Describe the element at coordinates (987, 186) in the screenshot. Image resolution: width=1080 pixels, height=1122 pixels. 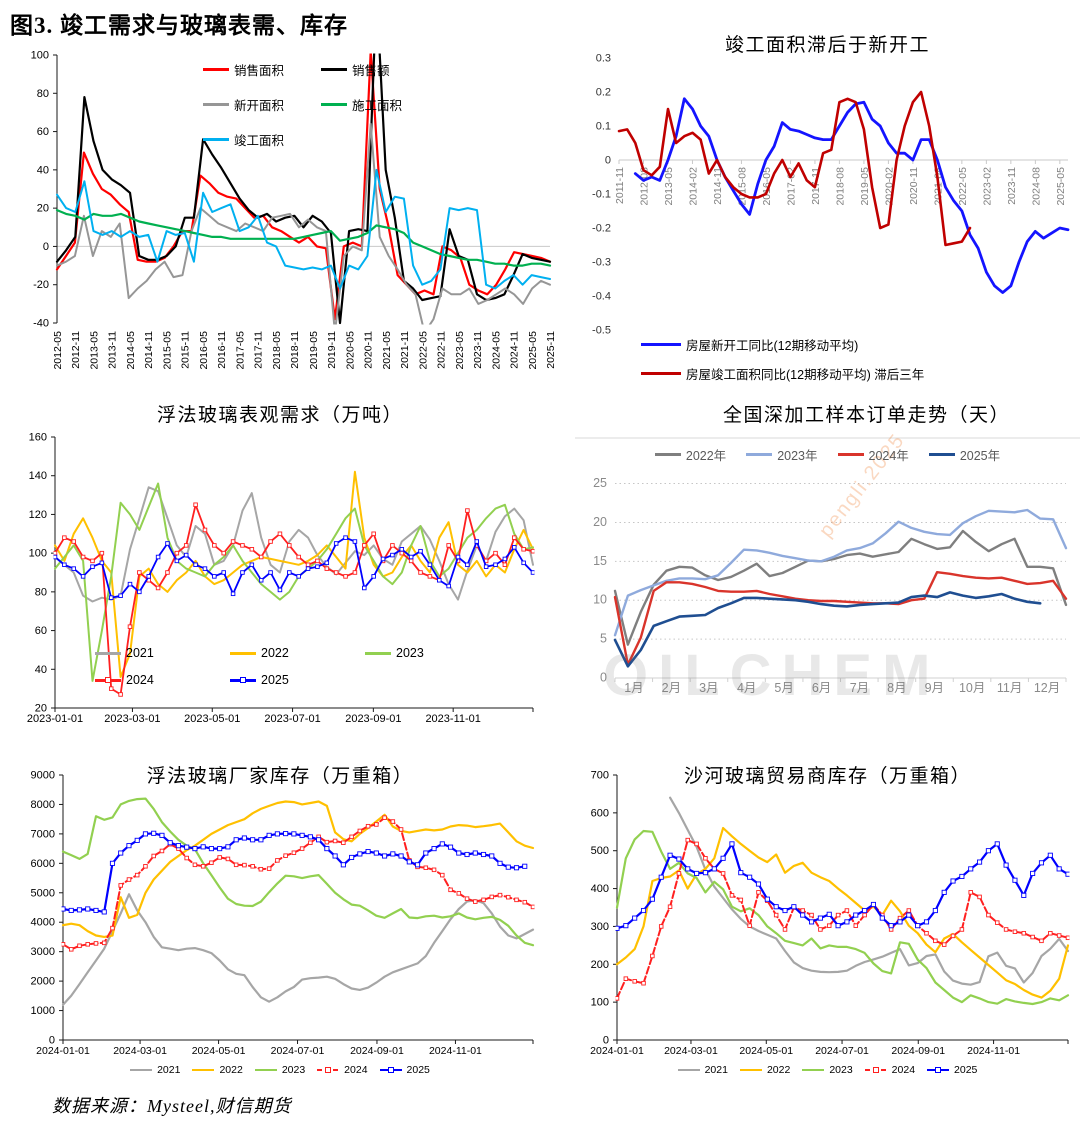
I see `svg-text: 2023-02` at that location.